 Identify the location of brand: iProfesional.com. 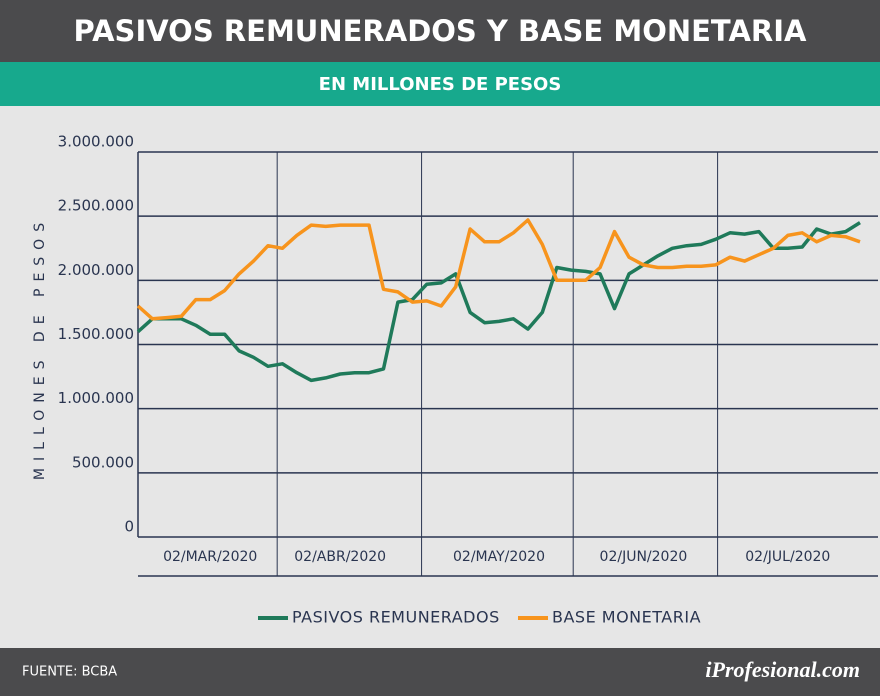
(782, 669).